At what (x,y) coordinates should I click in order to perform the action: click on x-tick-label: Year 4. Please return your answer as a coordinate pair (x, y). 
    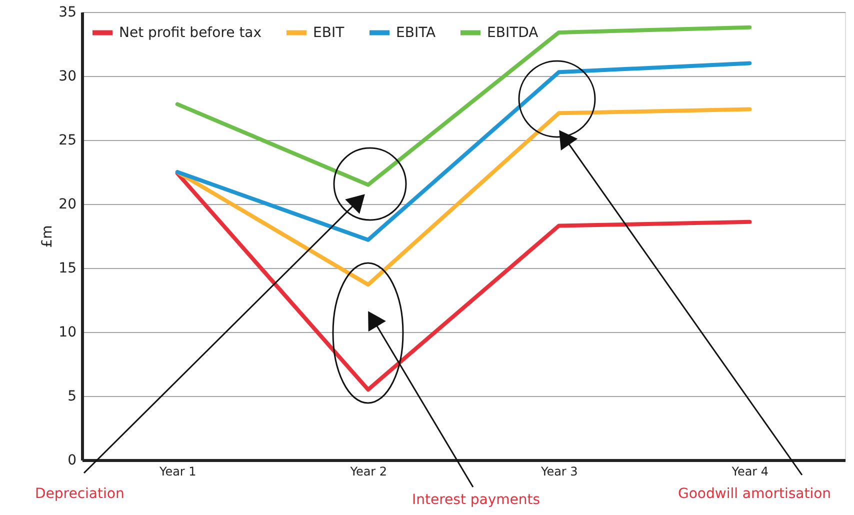
    Looking at the image, I should click on (749, 471).